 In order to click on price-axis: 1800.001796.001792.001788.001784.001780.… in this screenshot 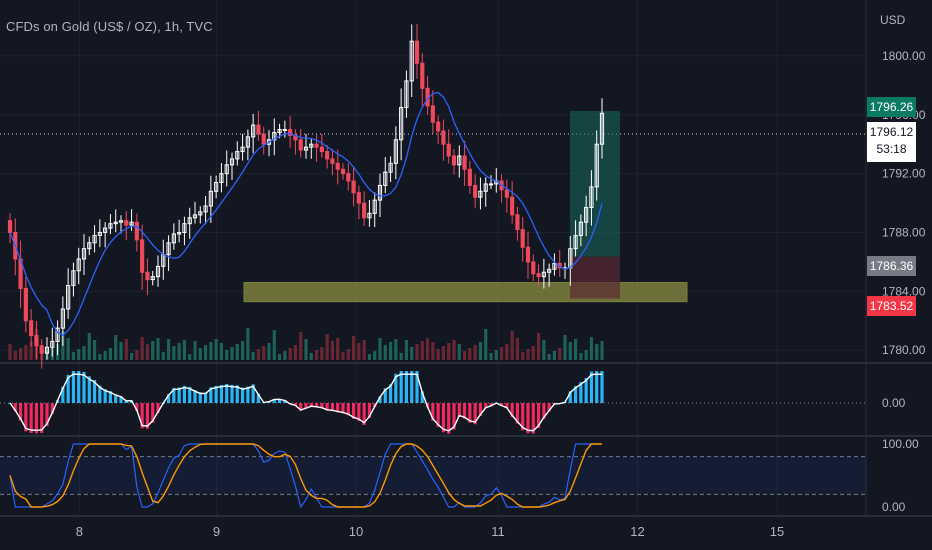, I will do `click(904, 281)`.